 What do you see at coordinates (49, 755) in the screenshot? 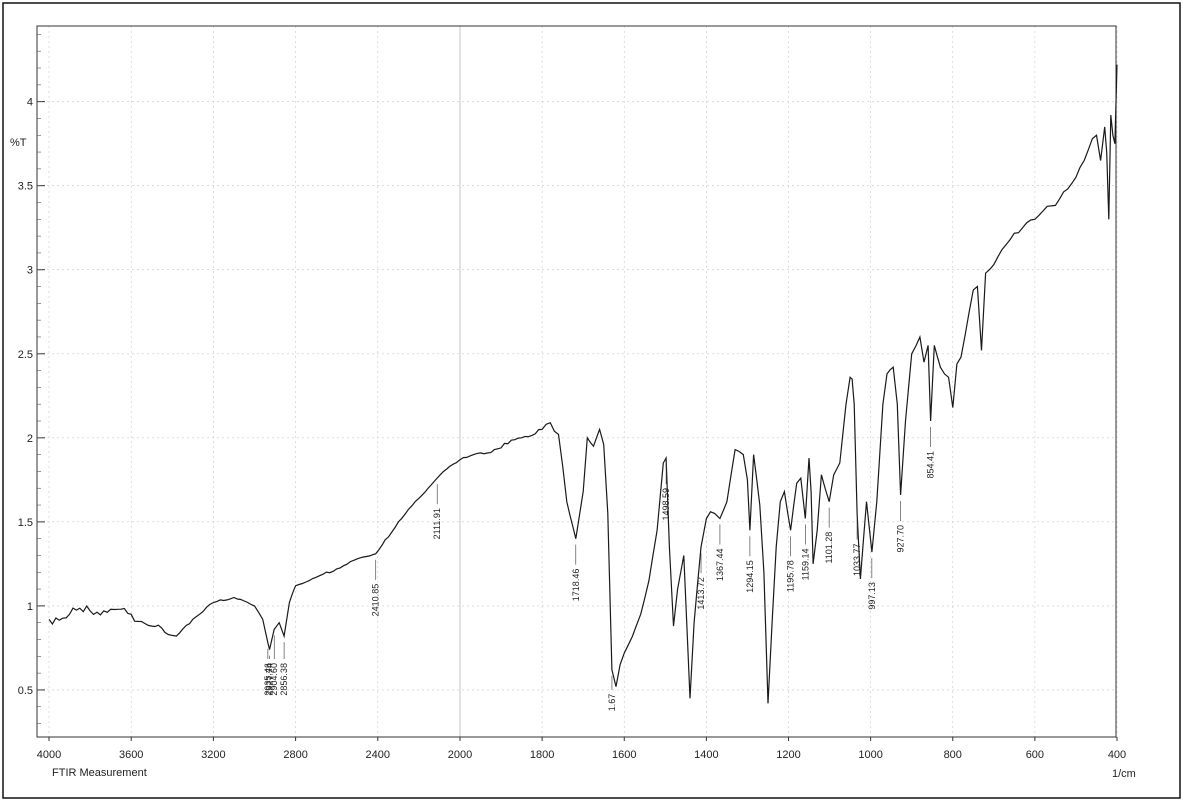
I see `x-tick-label: 4000` at bounding box center [49, 755].